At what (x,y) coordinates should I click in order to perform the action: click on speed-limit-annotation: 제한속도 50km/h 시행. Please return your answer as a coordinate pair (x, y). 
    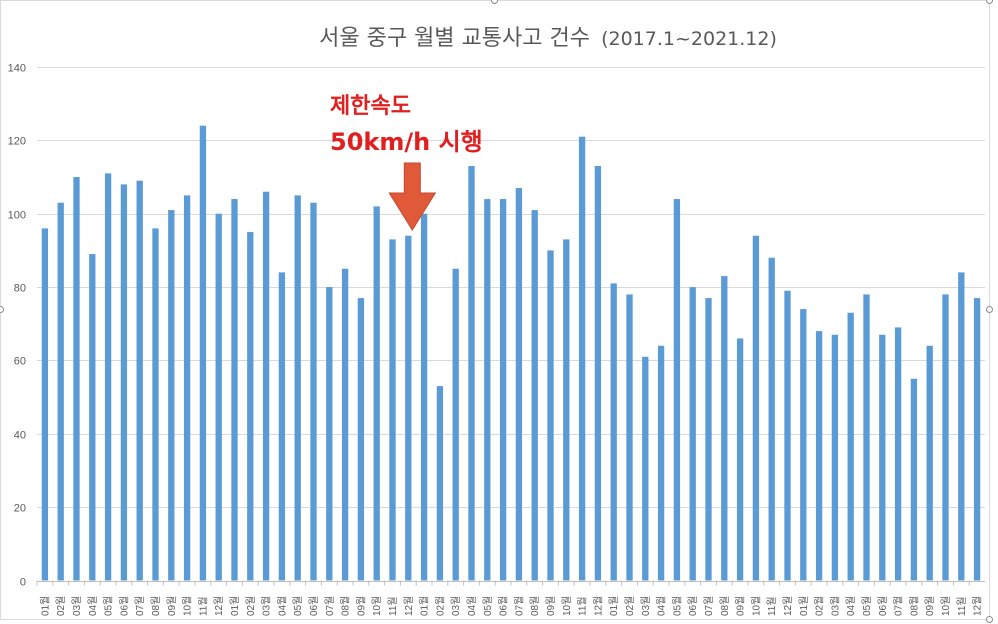
    Looking at the image, I should click on (406, 162).